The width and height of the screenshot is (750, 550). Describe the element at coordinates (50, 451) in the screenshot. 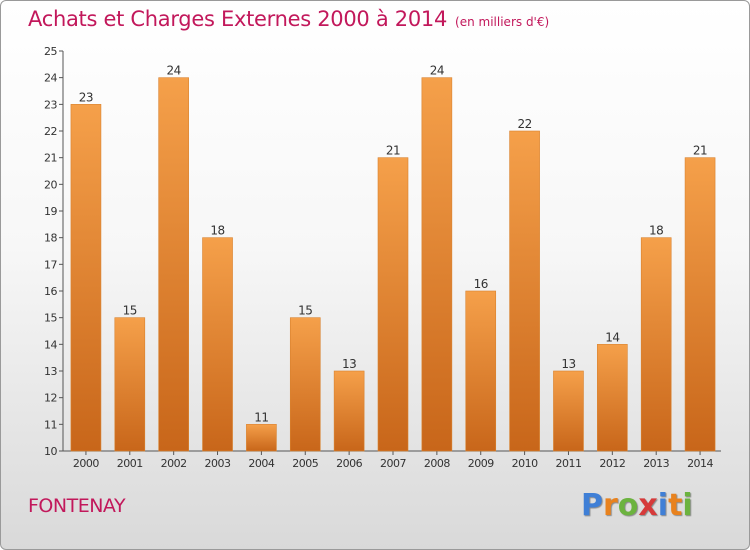

I see `y-tick-label: 10` at that location.